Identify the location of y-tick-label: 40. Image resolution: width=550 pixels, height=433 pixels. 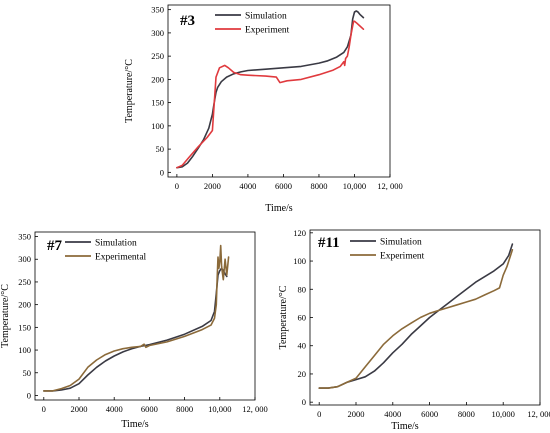
(302, 346).